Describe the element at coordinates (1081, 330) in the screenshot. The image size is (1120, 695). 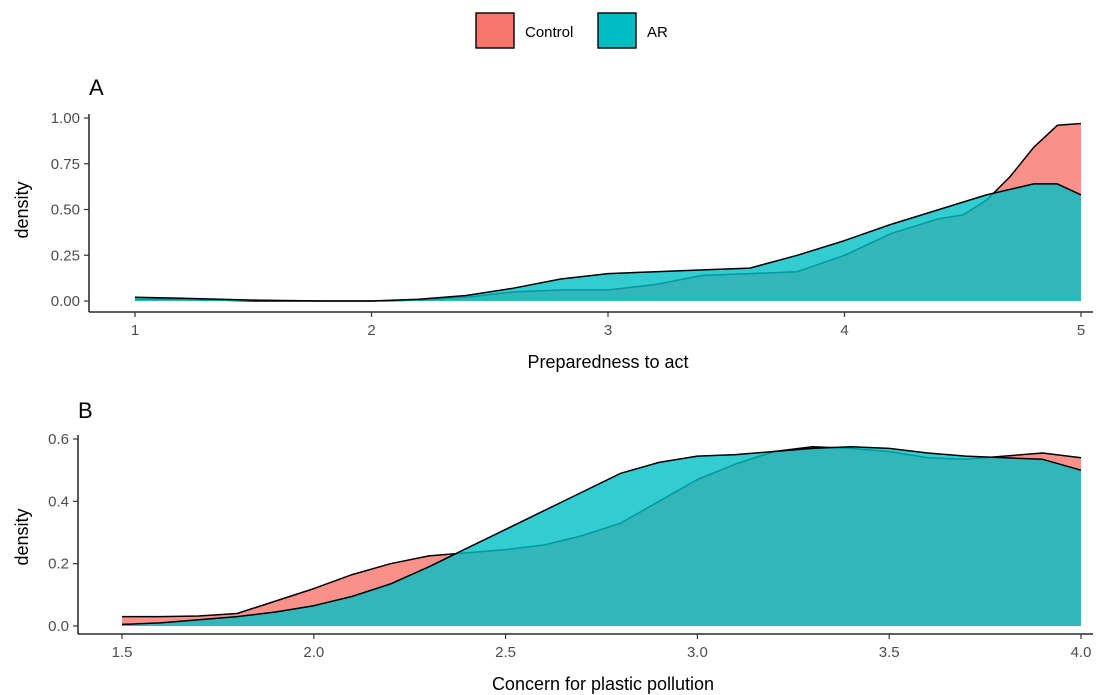
I see `x-tick-label-a: 5` at that location.